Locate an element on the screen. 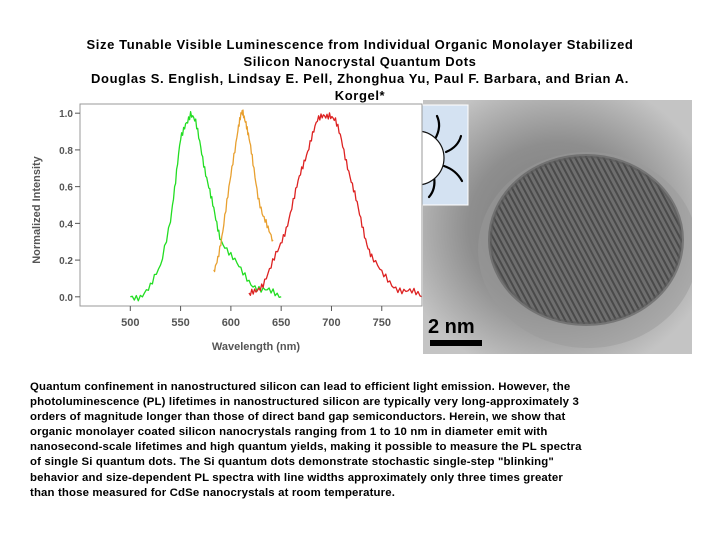  y-tick-label: 0.2 is located at coordinates (66, 261).